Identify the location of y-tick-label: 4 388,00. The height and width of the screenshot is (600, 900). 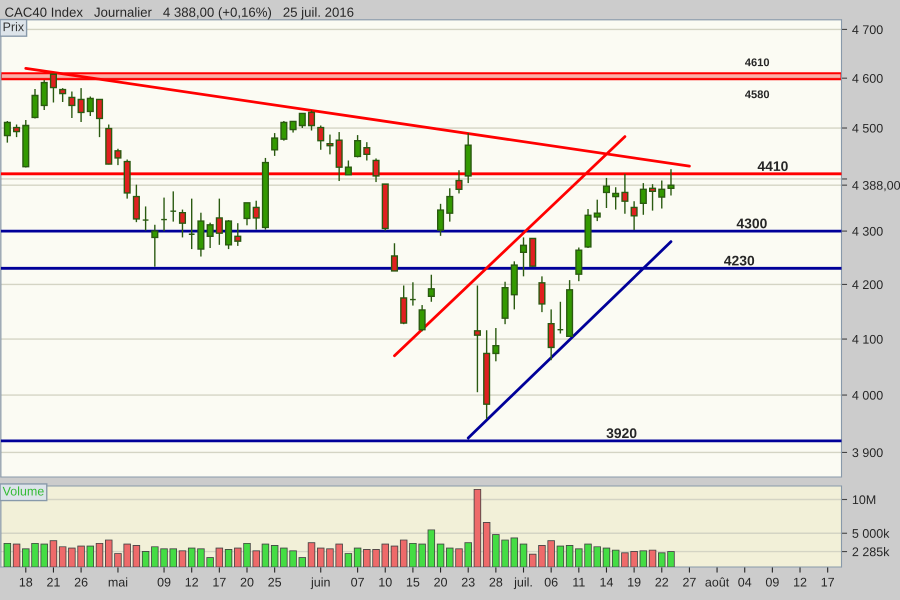
(876, 186).